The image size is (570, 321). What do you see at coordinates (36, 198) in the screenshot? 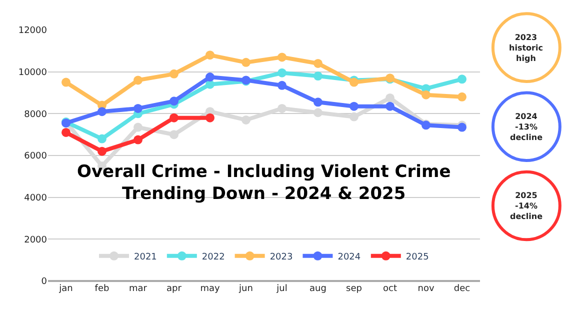
I see `y-tick-label: 4000` at bounding box center [36, 198].